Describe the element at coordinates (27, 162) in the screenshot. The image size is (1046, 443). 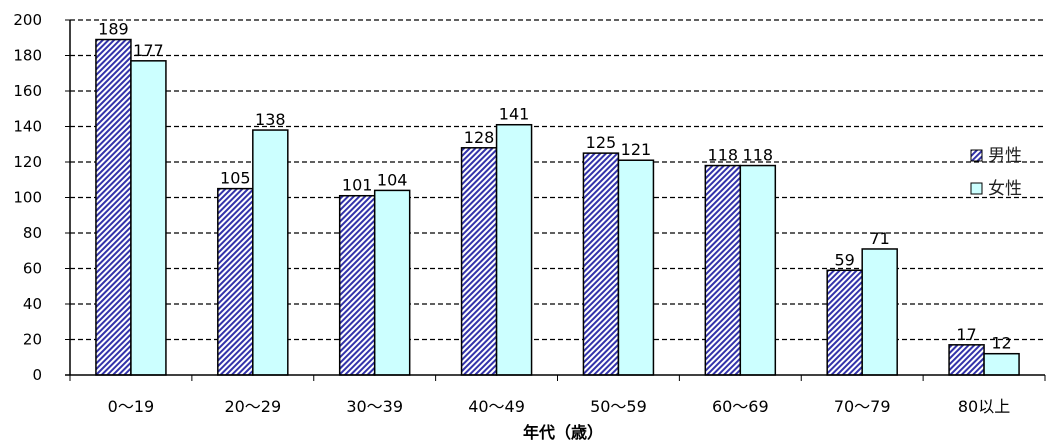
I see `y-tick-label: 120` at that location.